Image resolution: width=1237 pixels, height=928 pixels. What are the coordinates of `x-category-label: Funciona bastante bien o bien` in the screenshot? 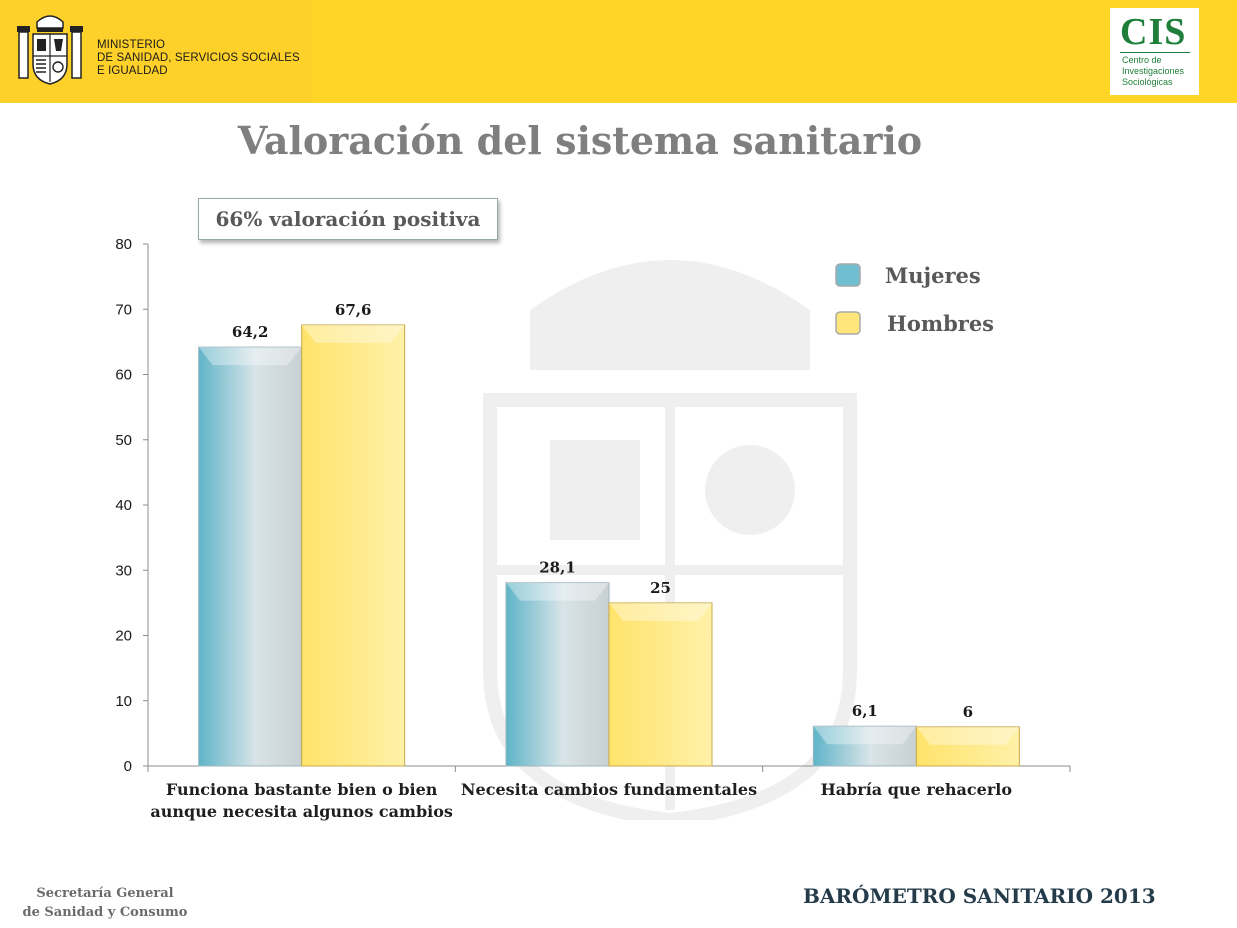 It's located at (302, 789).